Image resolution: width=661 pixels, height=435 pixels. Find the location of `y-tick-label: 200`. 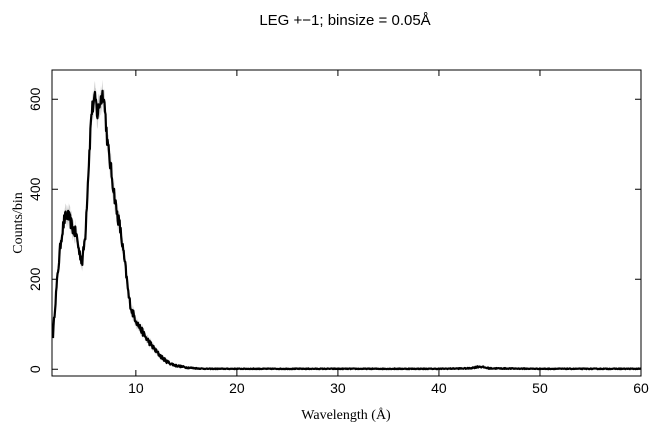

y-tick-label: 200 is located at coordinates (35, 279).